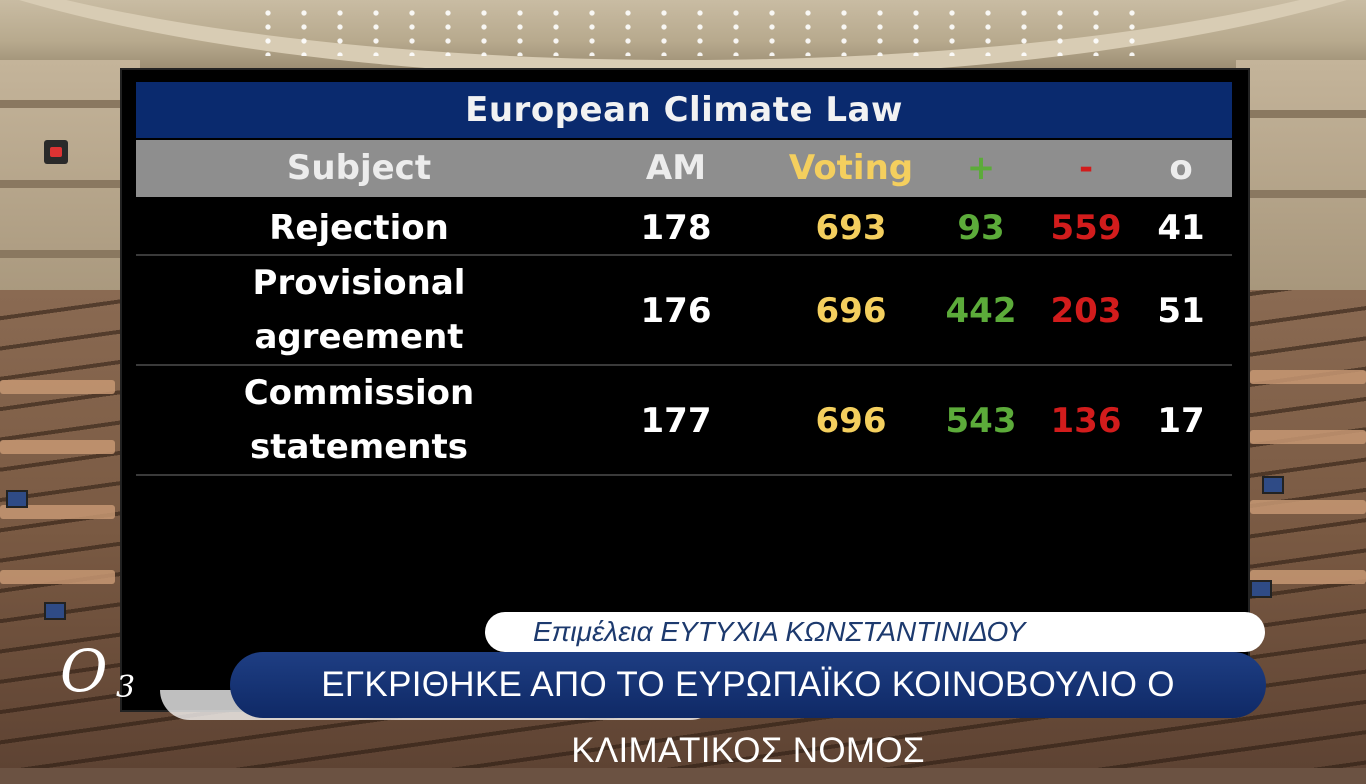 This screenshot has height=784, width=1366. I want to click on row-plus: 442, so click(981, 311).